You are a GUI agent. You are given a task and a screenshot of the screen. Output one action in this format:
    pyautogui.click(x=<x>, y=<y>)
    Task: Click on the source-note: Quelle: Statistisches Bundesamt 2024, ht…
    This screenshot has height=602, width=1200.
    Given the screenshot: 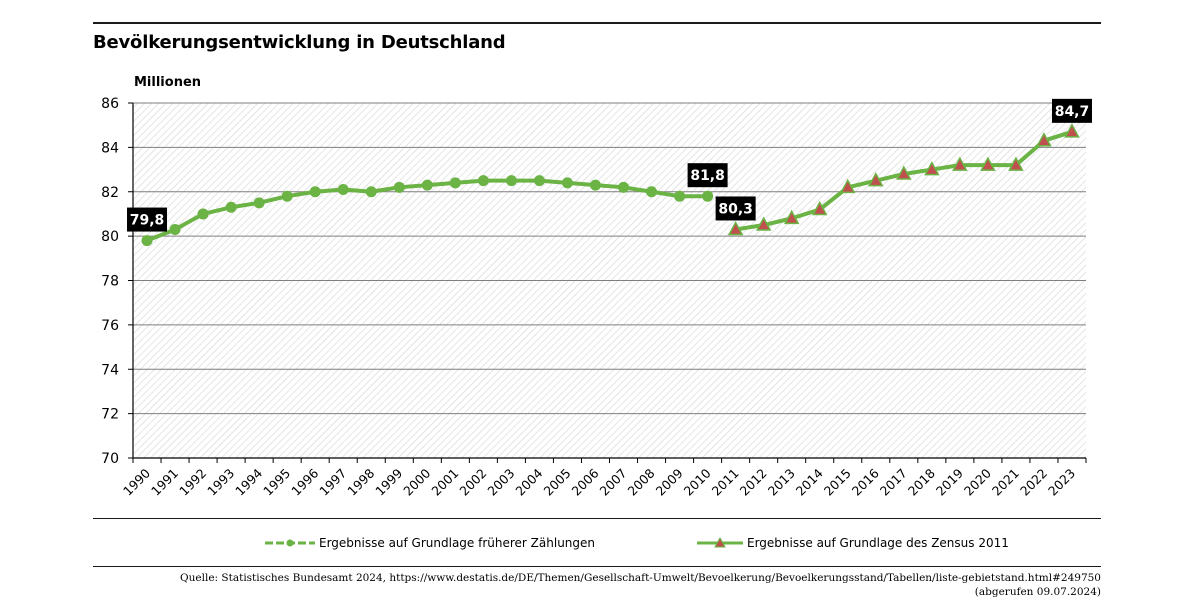 What is the action you would take?
    pyautogui.click(x=640, y=585)
    